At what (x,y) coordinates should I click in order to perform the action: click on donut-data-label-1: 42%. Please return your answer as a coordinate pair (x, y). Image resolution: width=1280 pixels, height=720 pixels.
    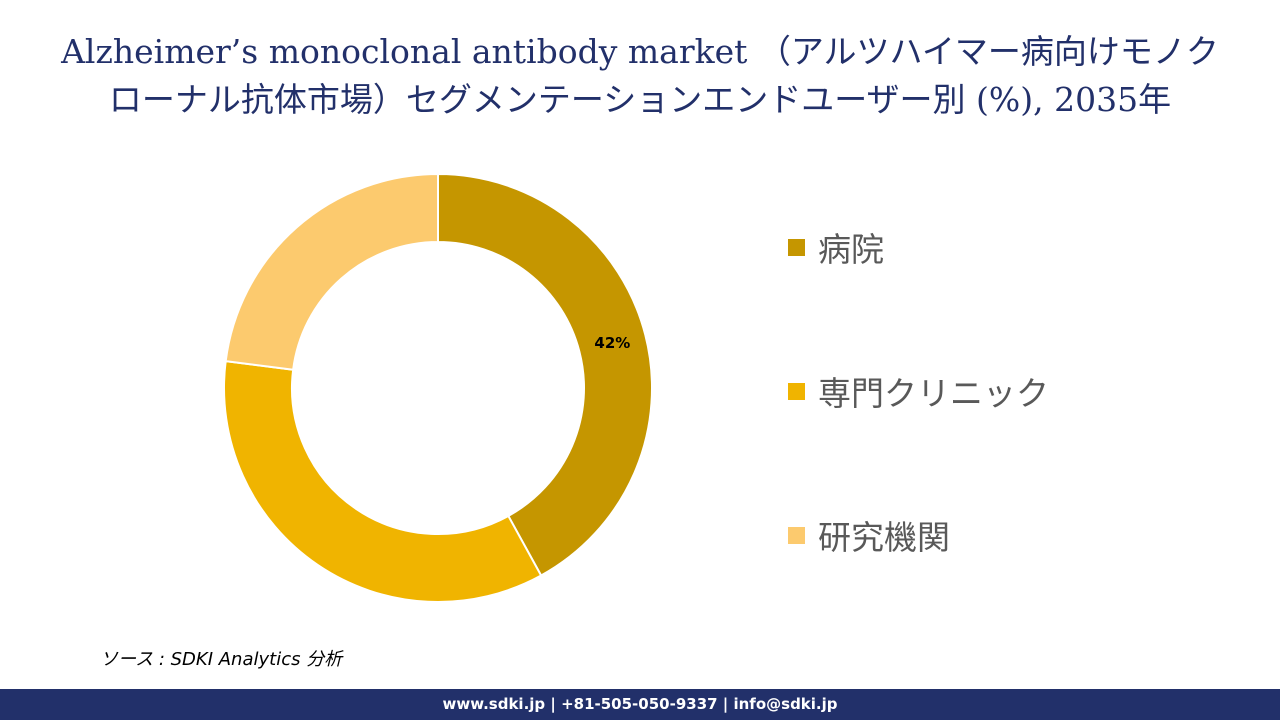
    Looking at the image, I should click on (612, 343).